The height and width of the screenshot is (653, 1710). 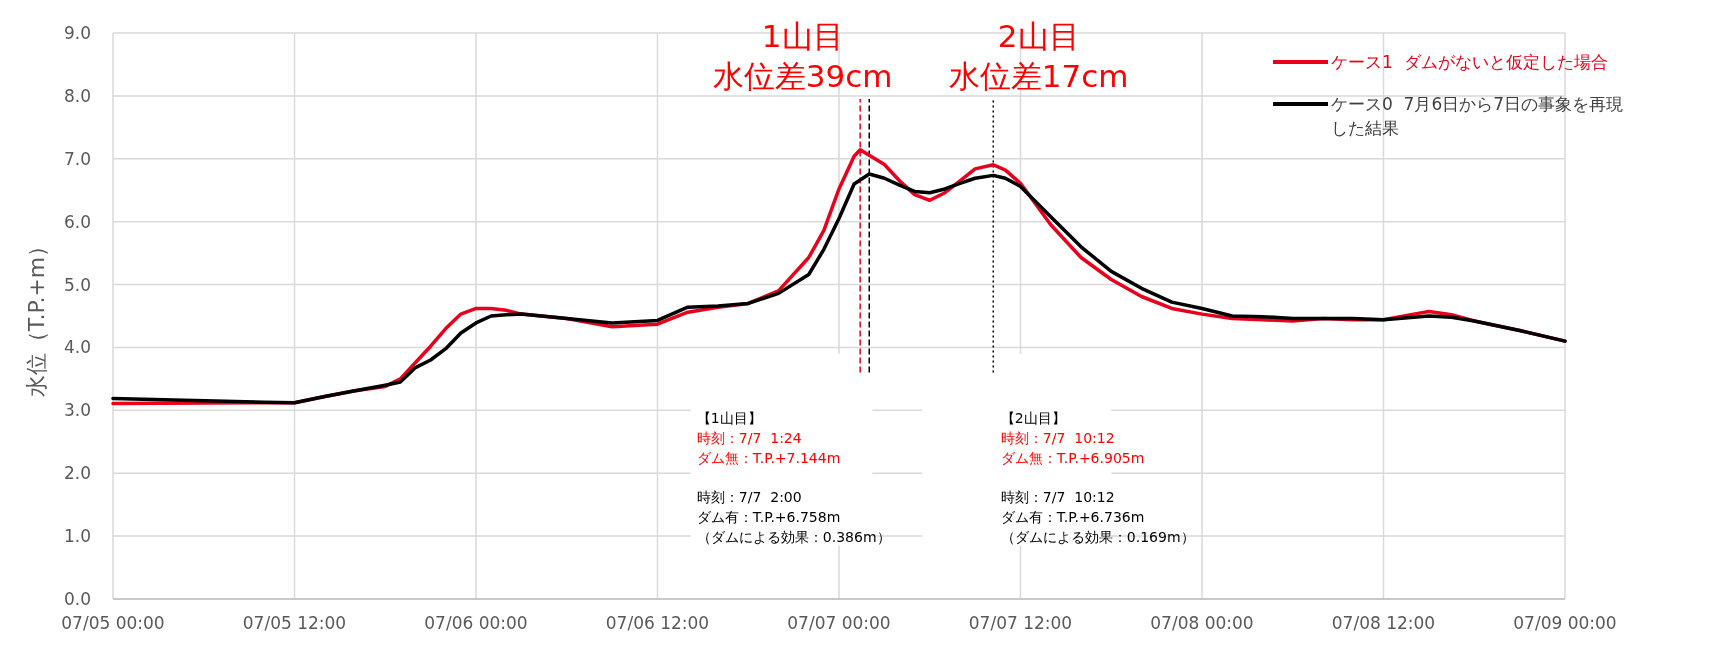 What do you see at coordinates (1033, 418) in the screenshot?
I see `annotation: 【2山目】` at bounding box center [1033, 418].